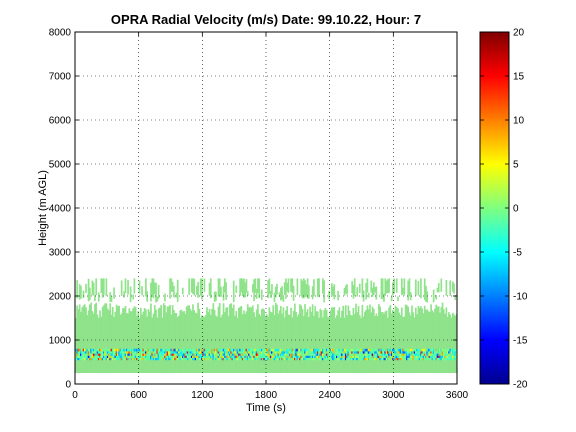  What do you see at coordinates (519, 77) in the screenshot?
I see `colorbar-tick-label: 15` at bounding box center [519, 77].